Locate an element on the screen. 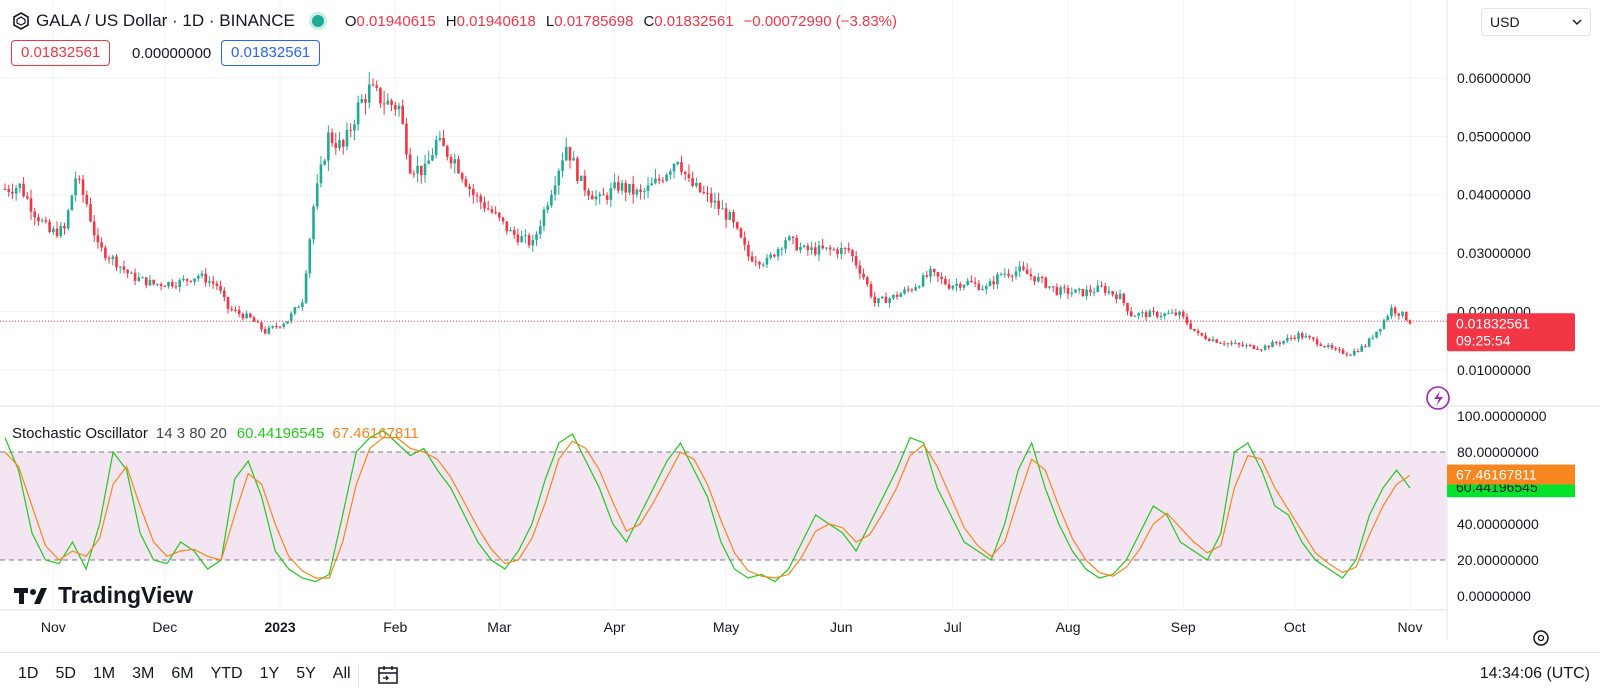 Image resolution: width=1600 pixels, height=698 pixels. last-price-tag is located at coordinates (1511, 332).